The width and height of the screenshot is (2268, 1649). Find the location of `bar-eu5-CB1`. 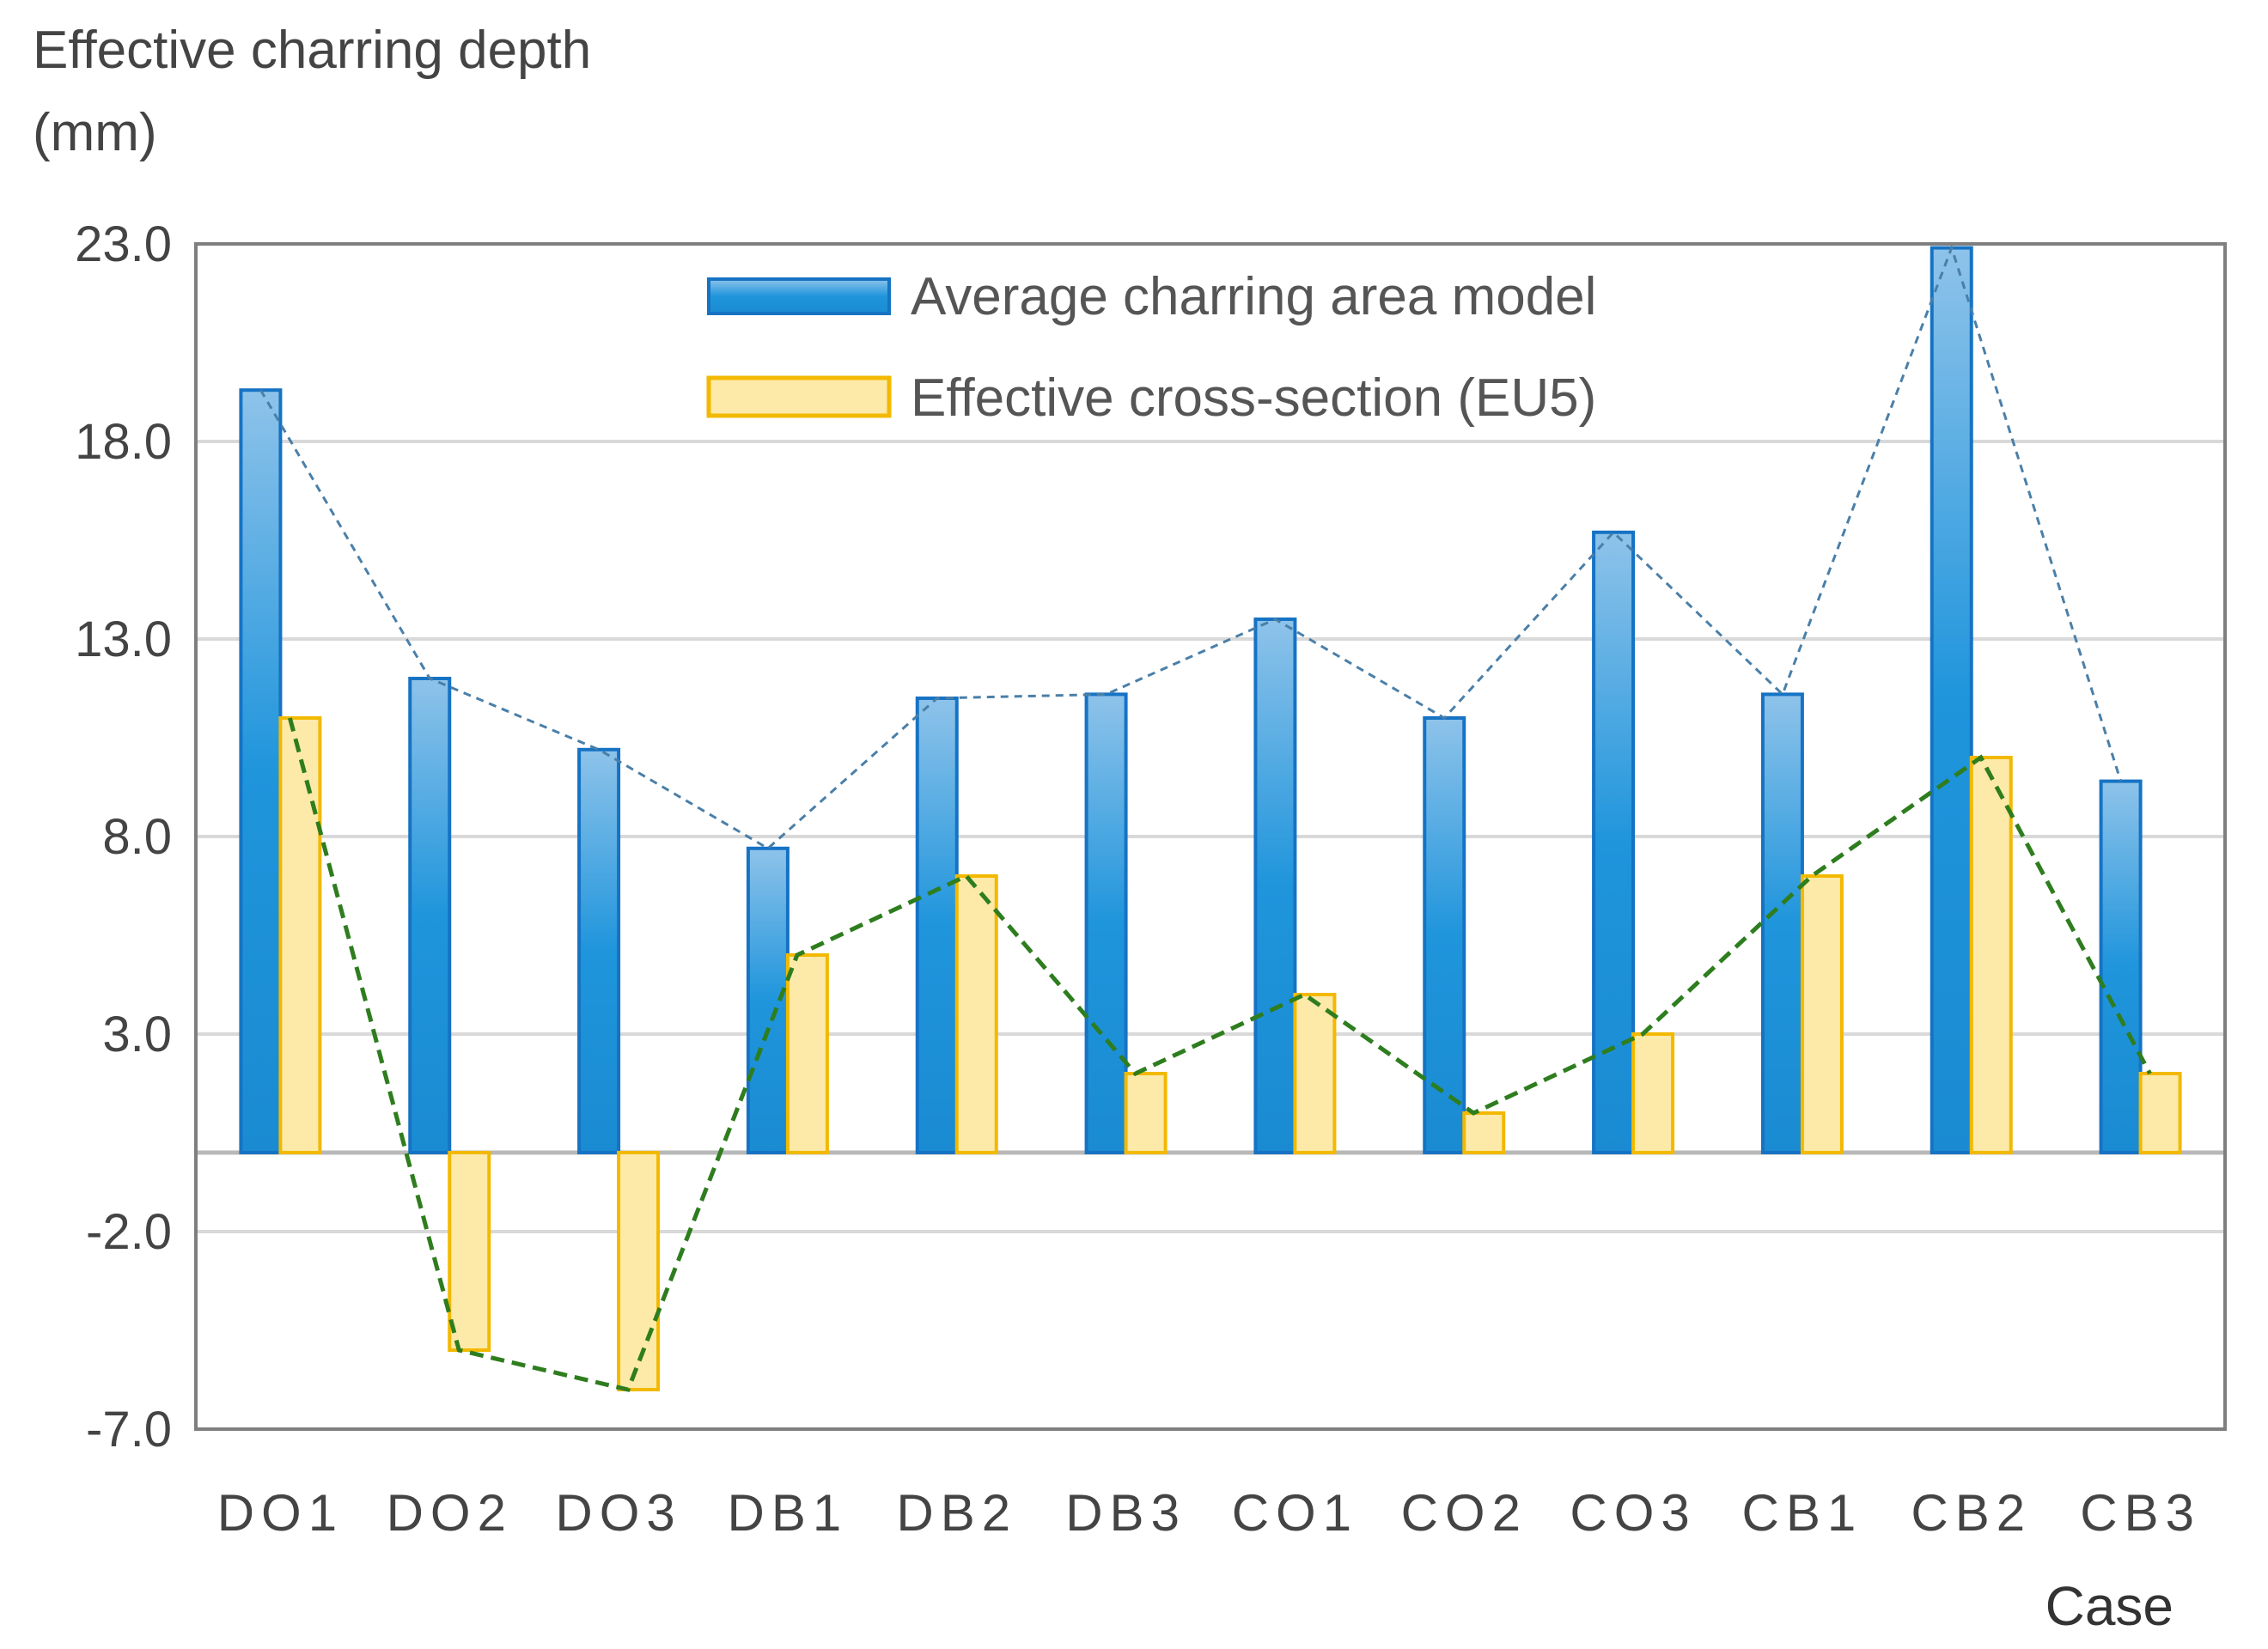

bar-eu5-CB1 is located at coordinates (1822, 1014).